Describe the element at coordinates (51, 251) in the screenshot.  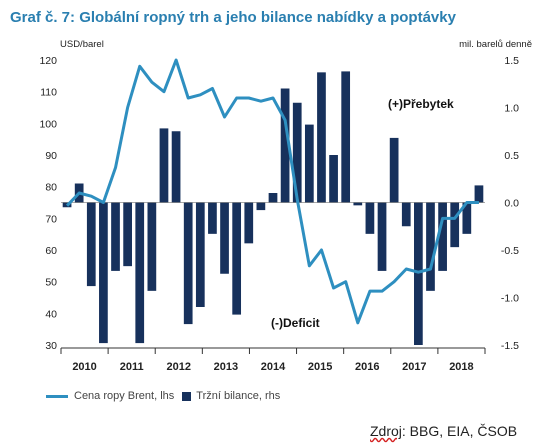
I see `left-tick-label: 60` at that location.